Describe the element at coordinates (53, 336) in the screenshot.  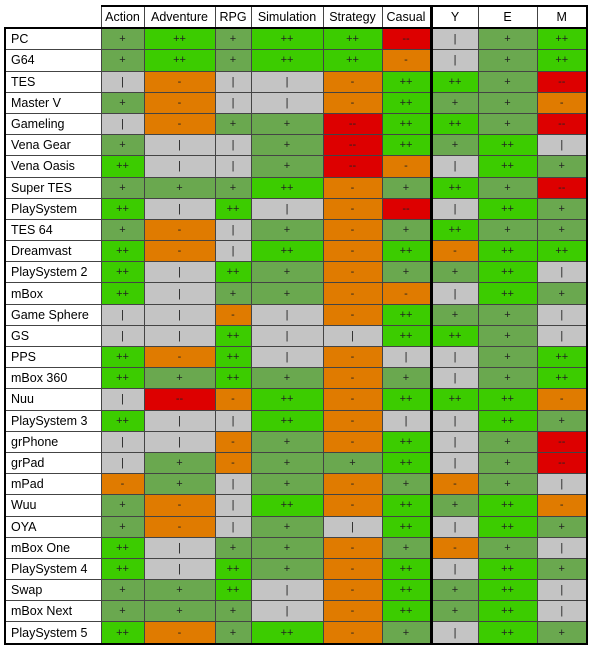
I see `row-label: GS` at that location.